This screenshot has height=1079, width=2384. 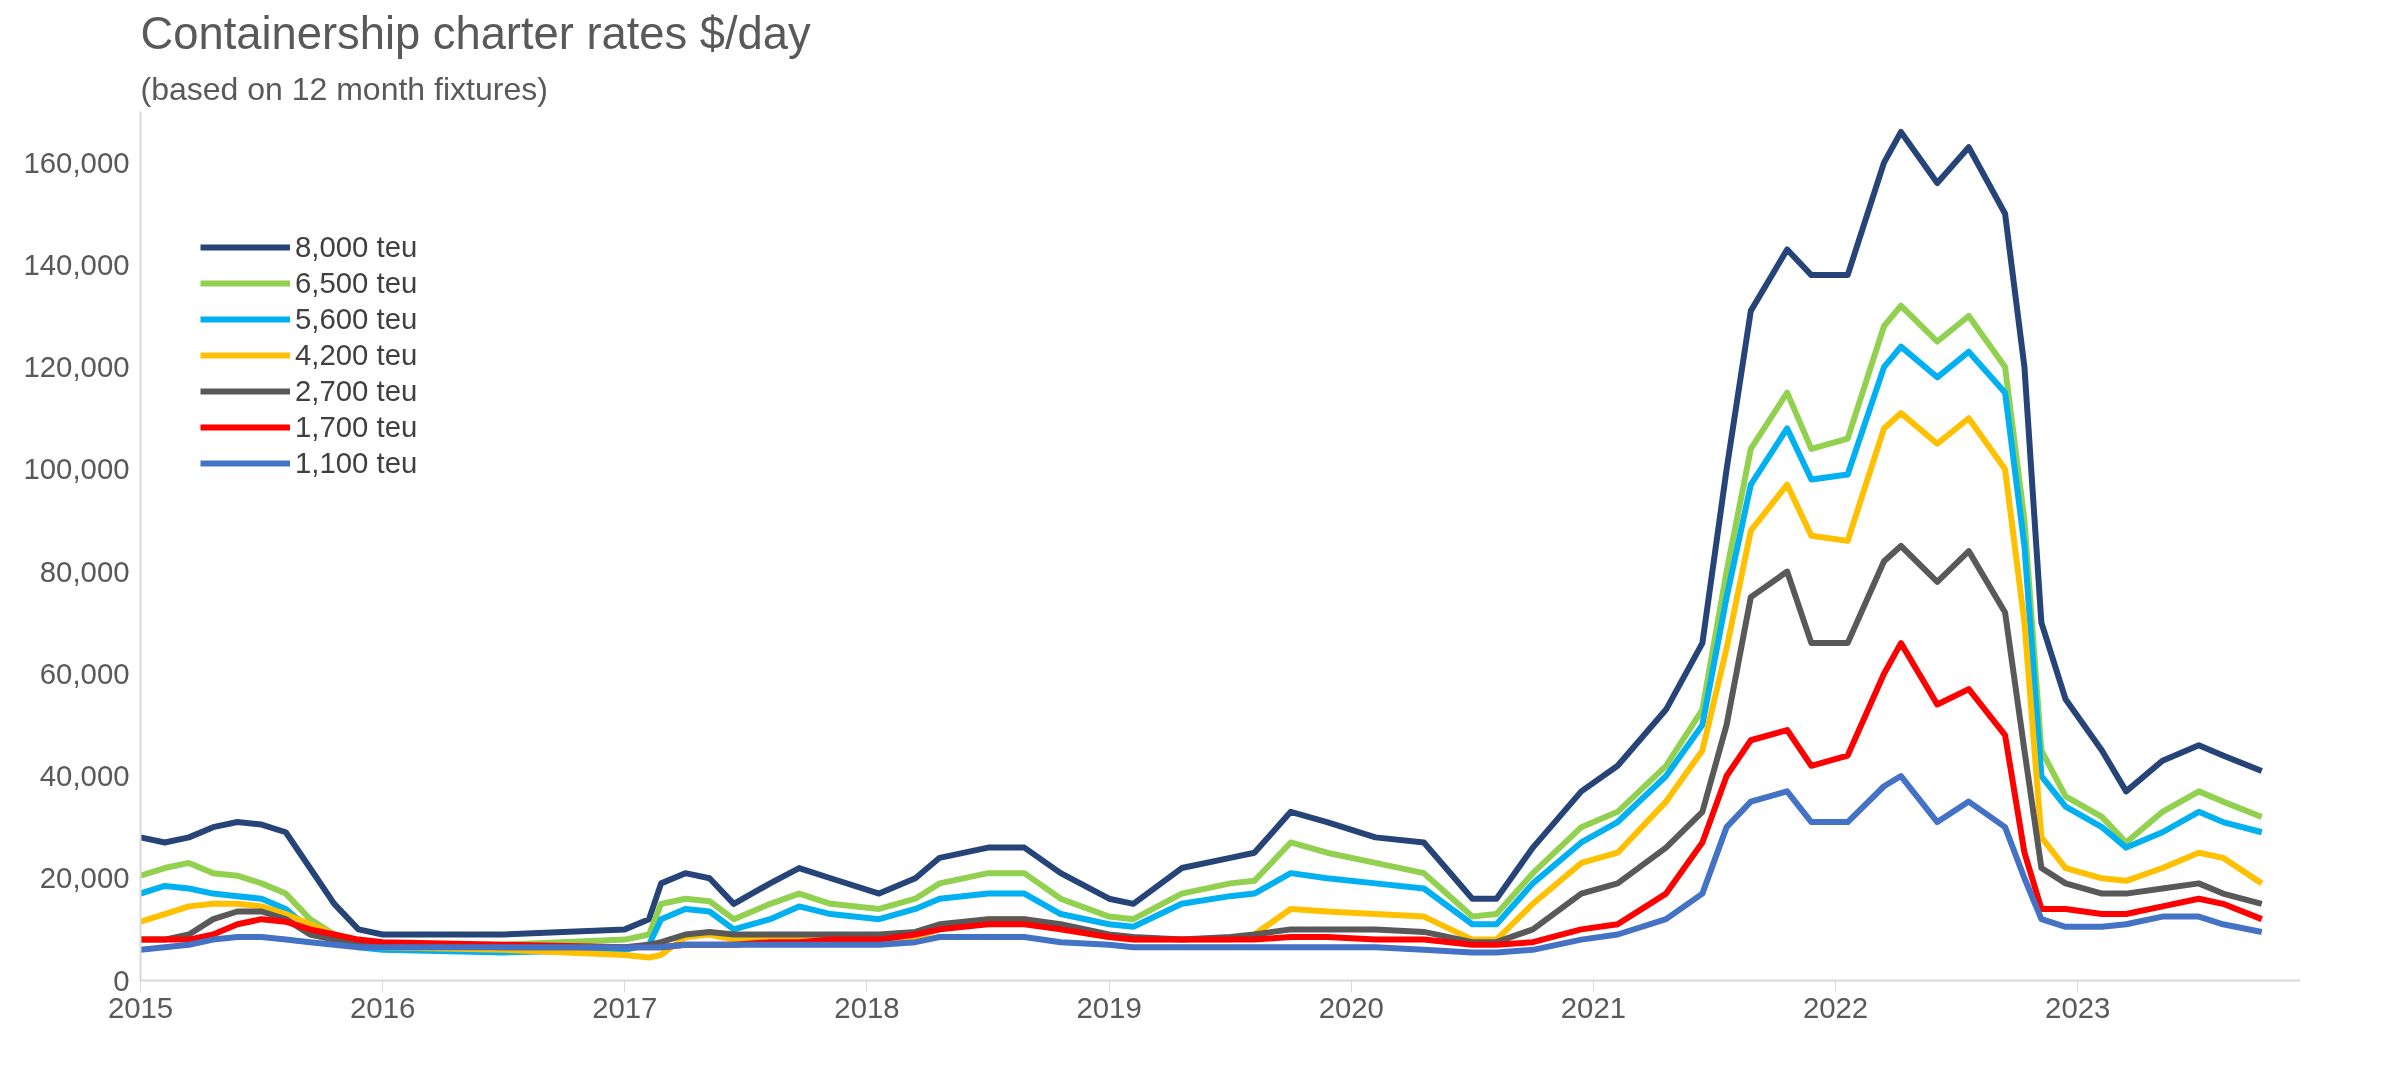 What do you see at coordinates (1109, 1007) in the screenshot?
I see `x-tick-label: 2019` at bounding box center [1109, 1007].